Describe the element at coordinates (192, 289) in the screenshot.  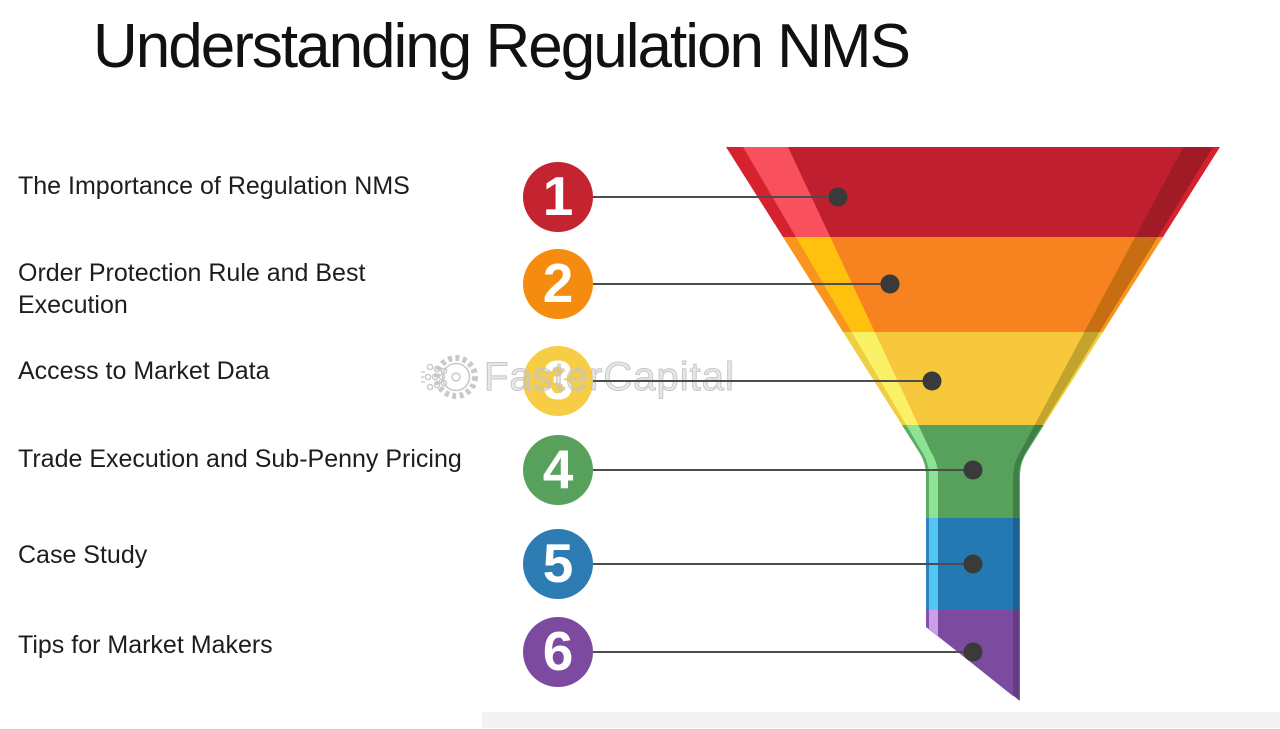
I see `funnel-item-label: Order Protection Rule and Best Execution` at that location.